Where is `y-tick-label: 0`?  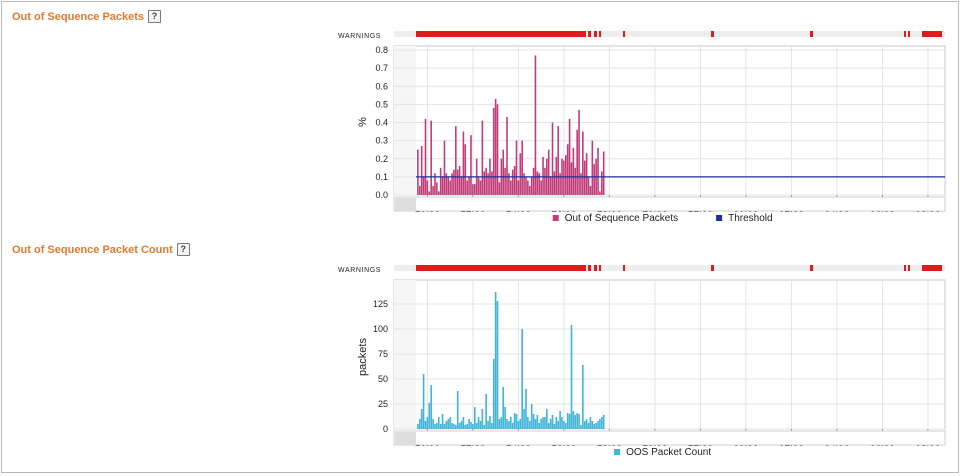
y-tick-label: 0 is located at coordinates (385, 429).